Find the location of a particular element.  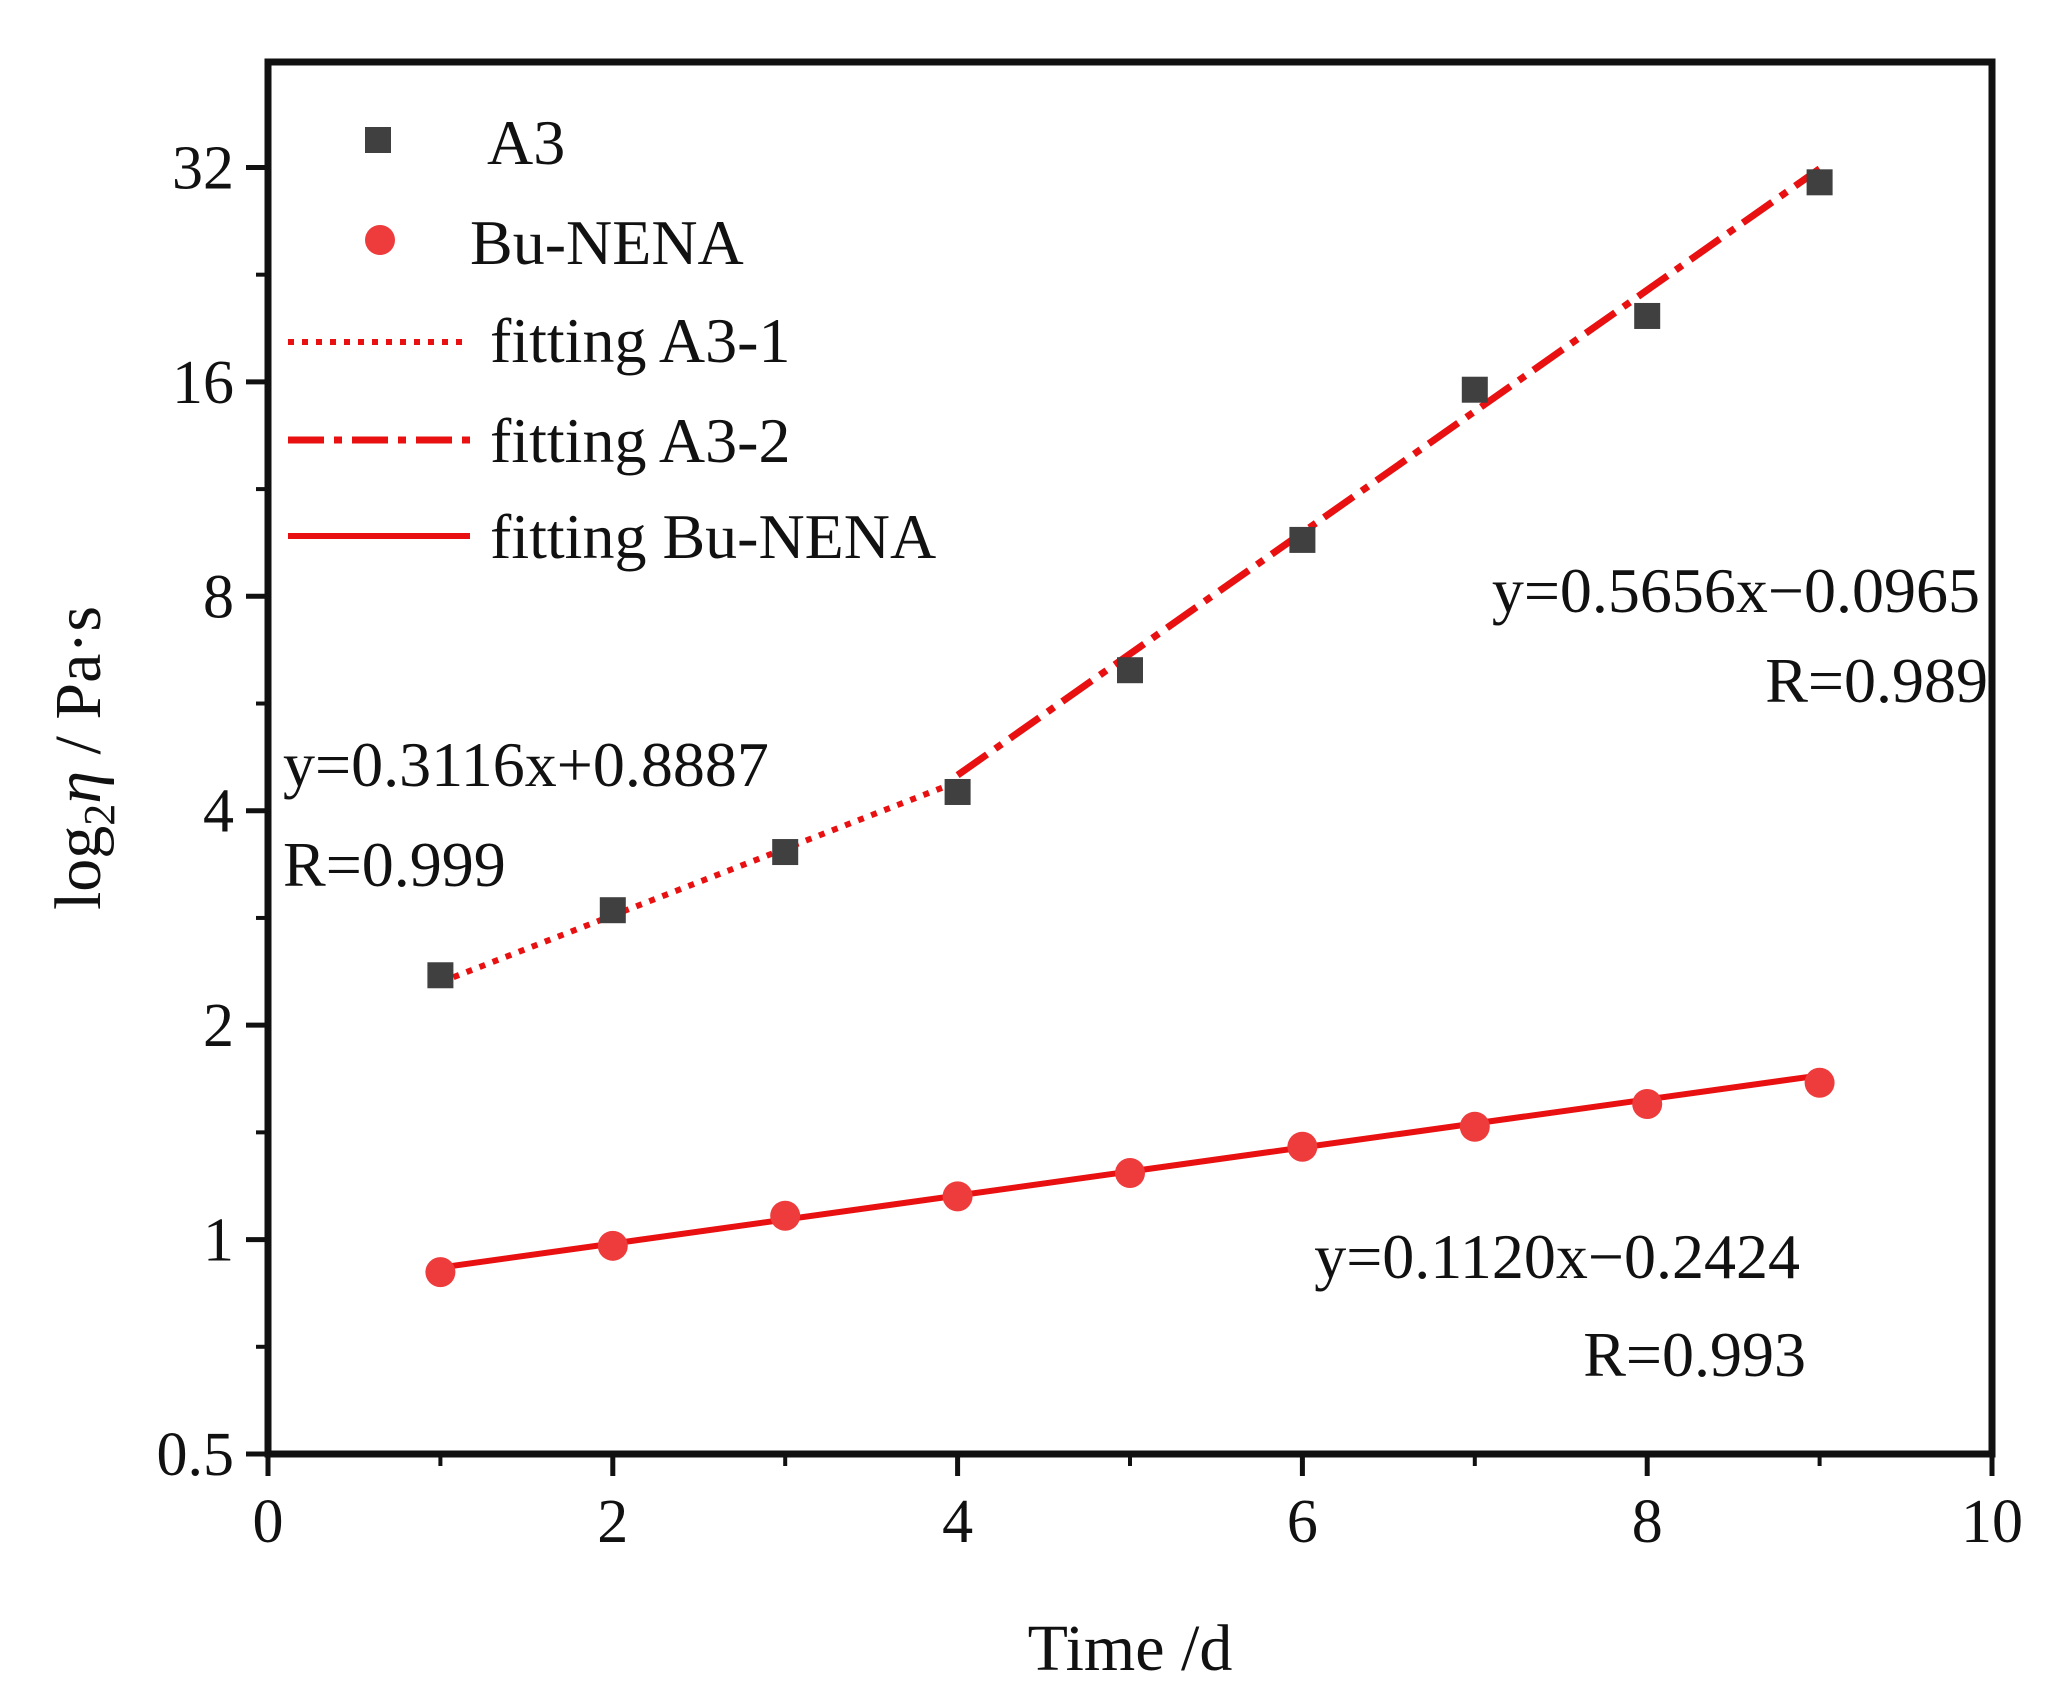

annotation-r-a3-1: R=0.999 is located at coordinates (394, 864).